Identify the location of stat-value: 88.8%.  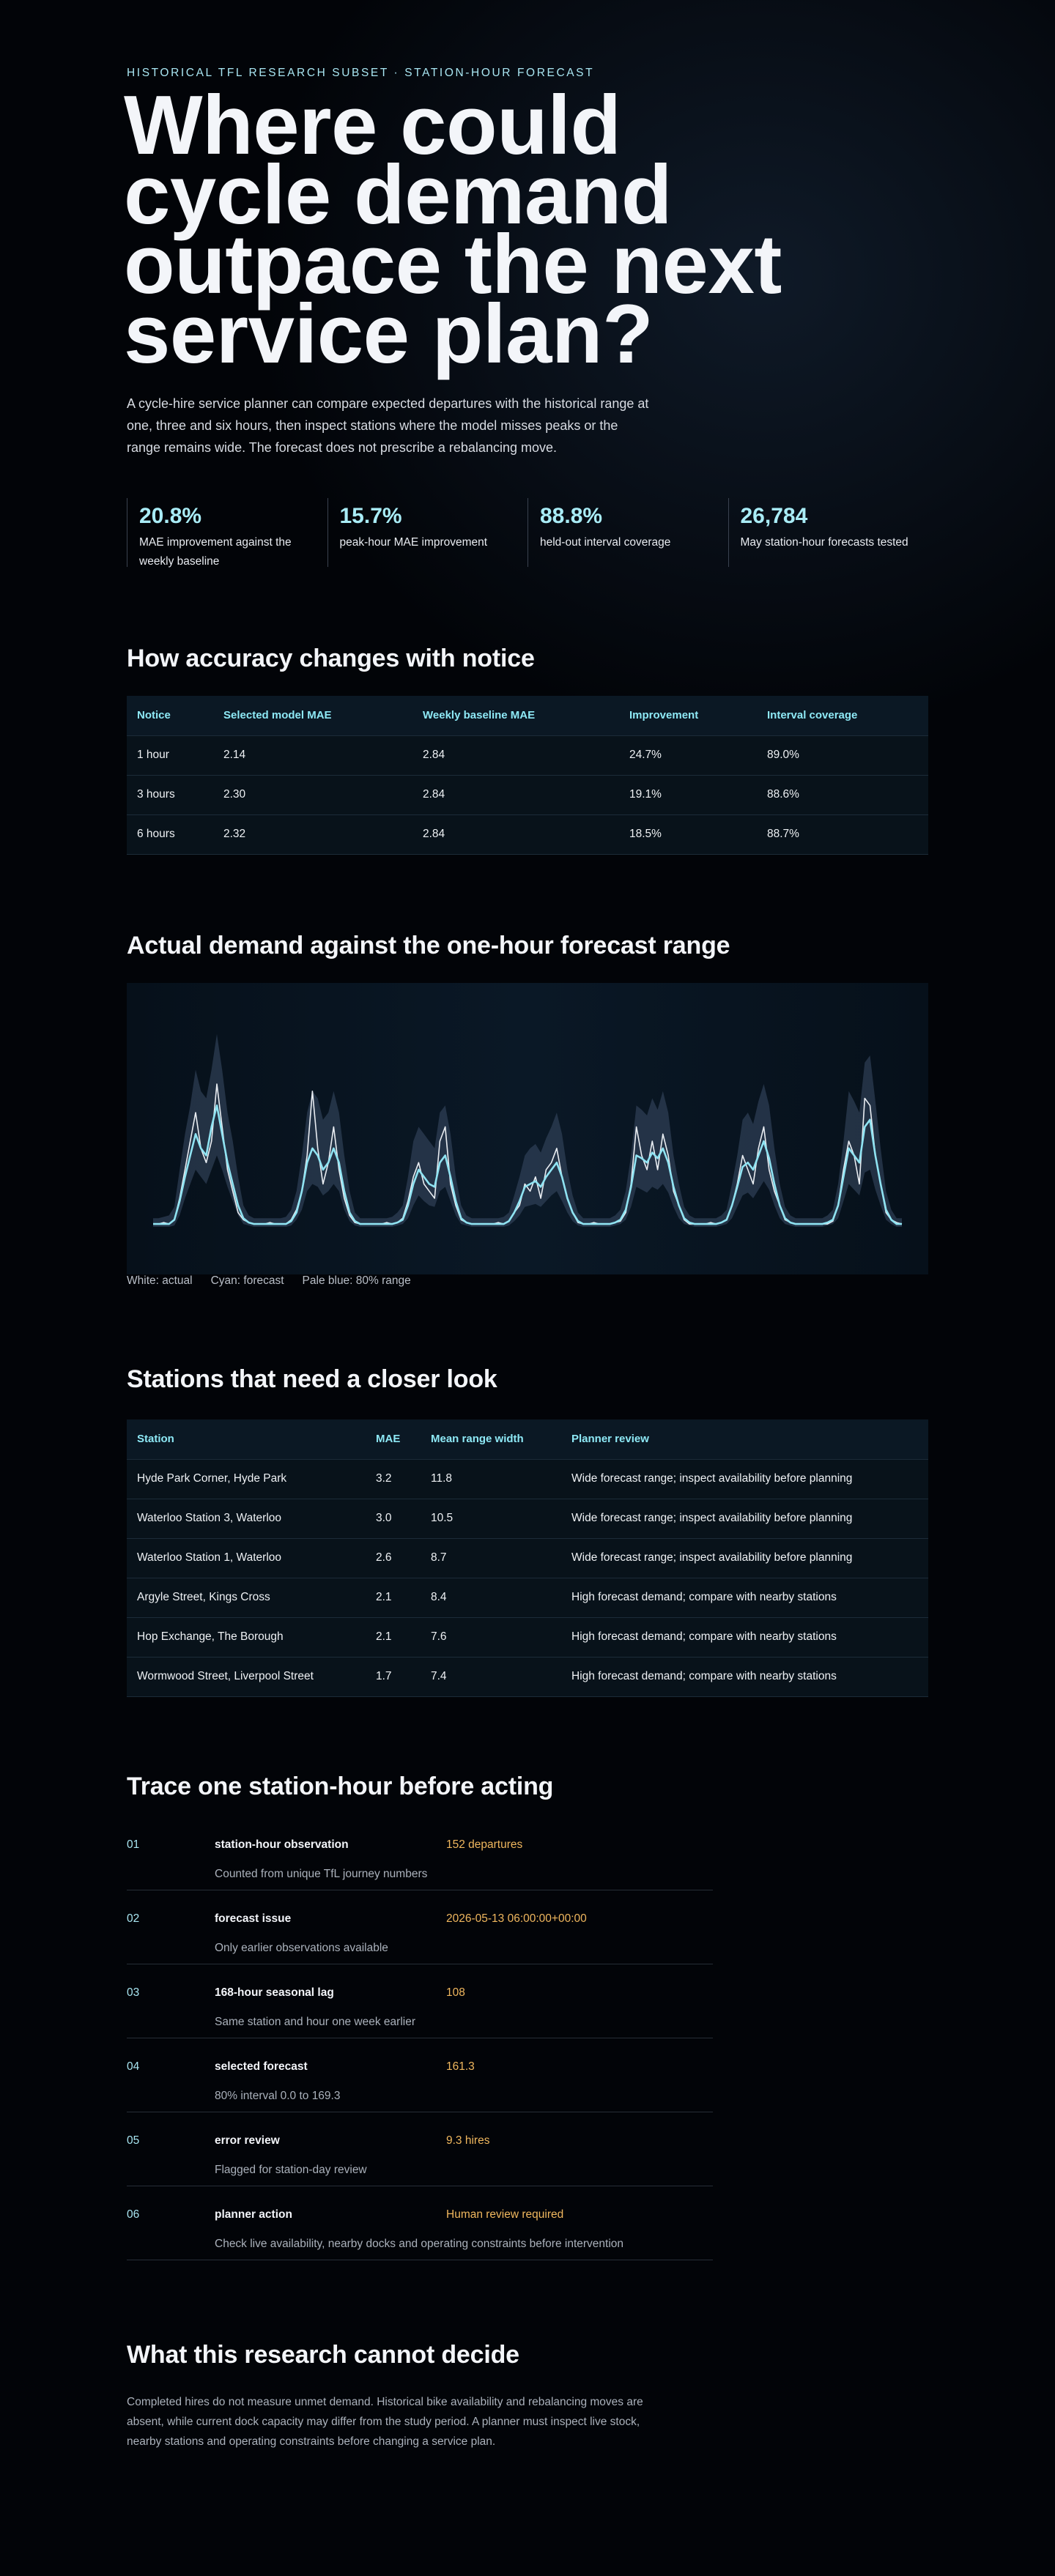
(571, 516).